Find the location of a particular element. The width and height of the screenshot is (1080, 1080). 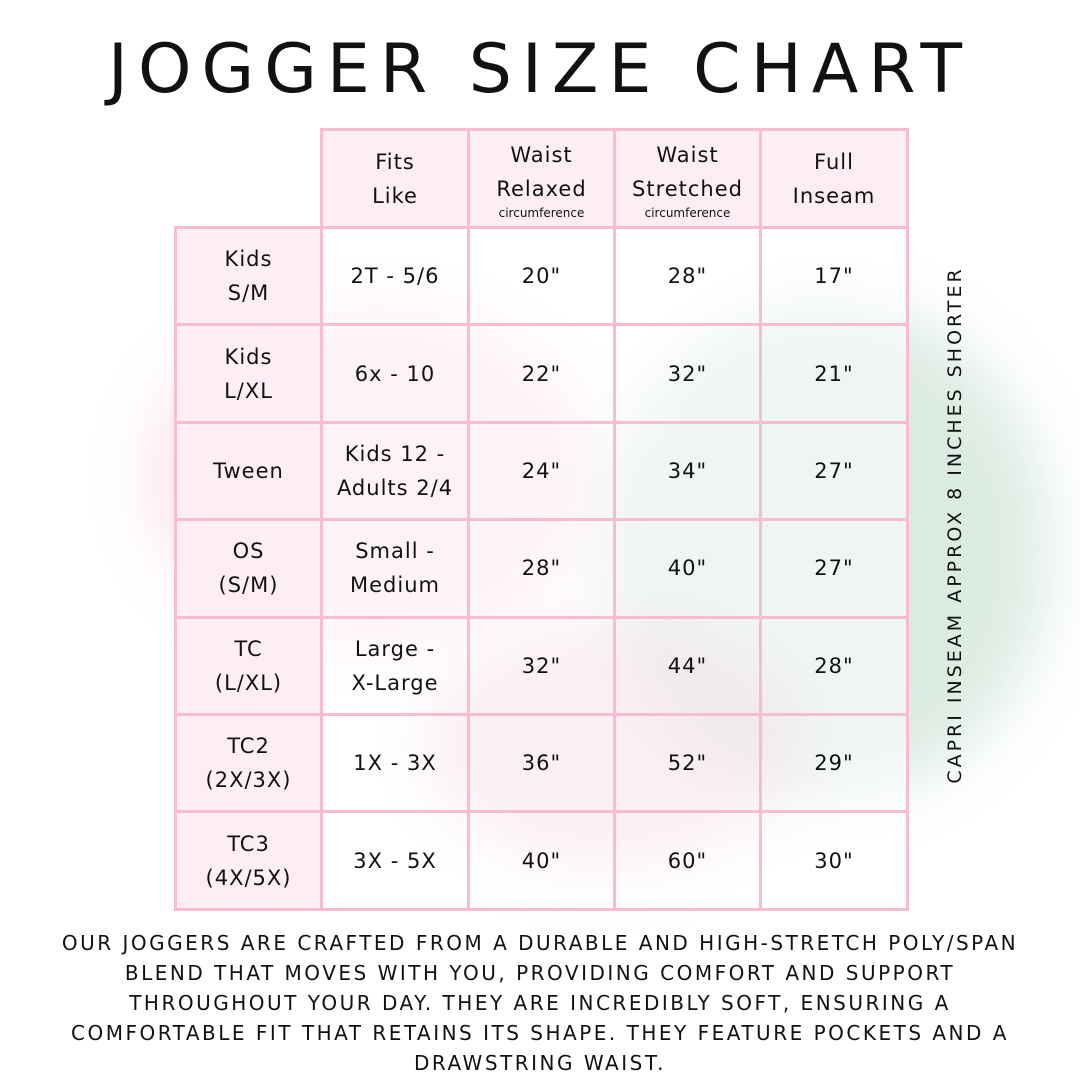

row-size-label: Tween is located at coordinates (248, 471).